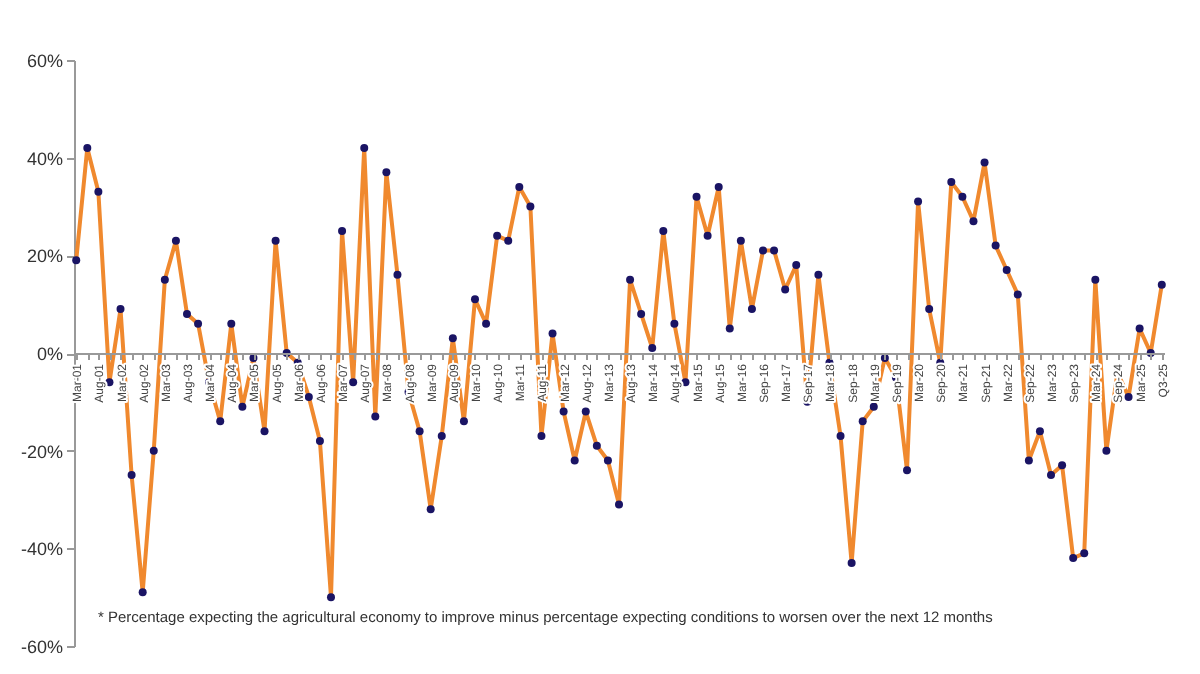  What do you see at coordinates (44, 158) in the screenshot?
I see `y-tick-label: 40%` at bounding box center [44, 158].